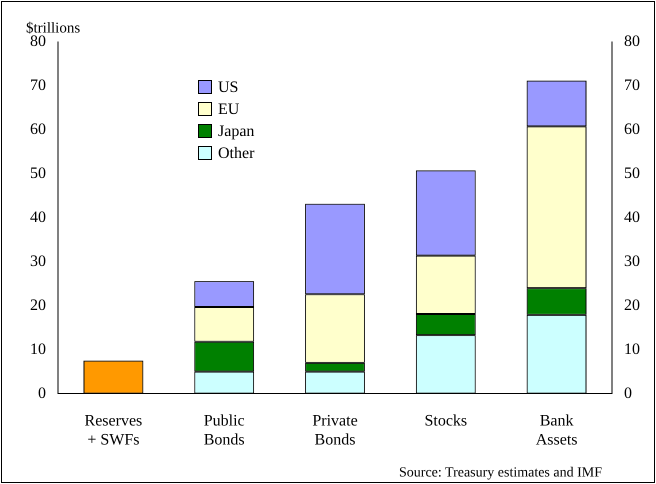  I want to click on legend-label: Other, so click(237, 153).